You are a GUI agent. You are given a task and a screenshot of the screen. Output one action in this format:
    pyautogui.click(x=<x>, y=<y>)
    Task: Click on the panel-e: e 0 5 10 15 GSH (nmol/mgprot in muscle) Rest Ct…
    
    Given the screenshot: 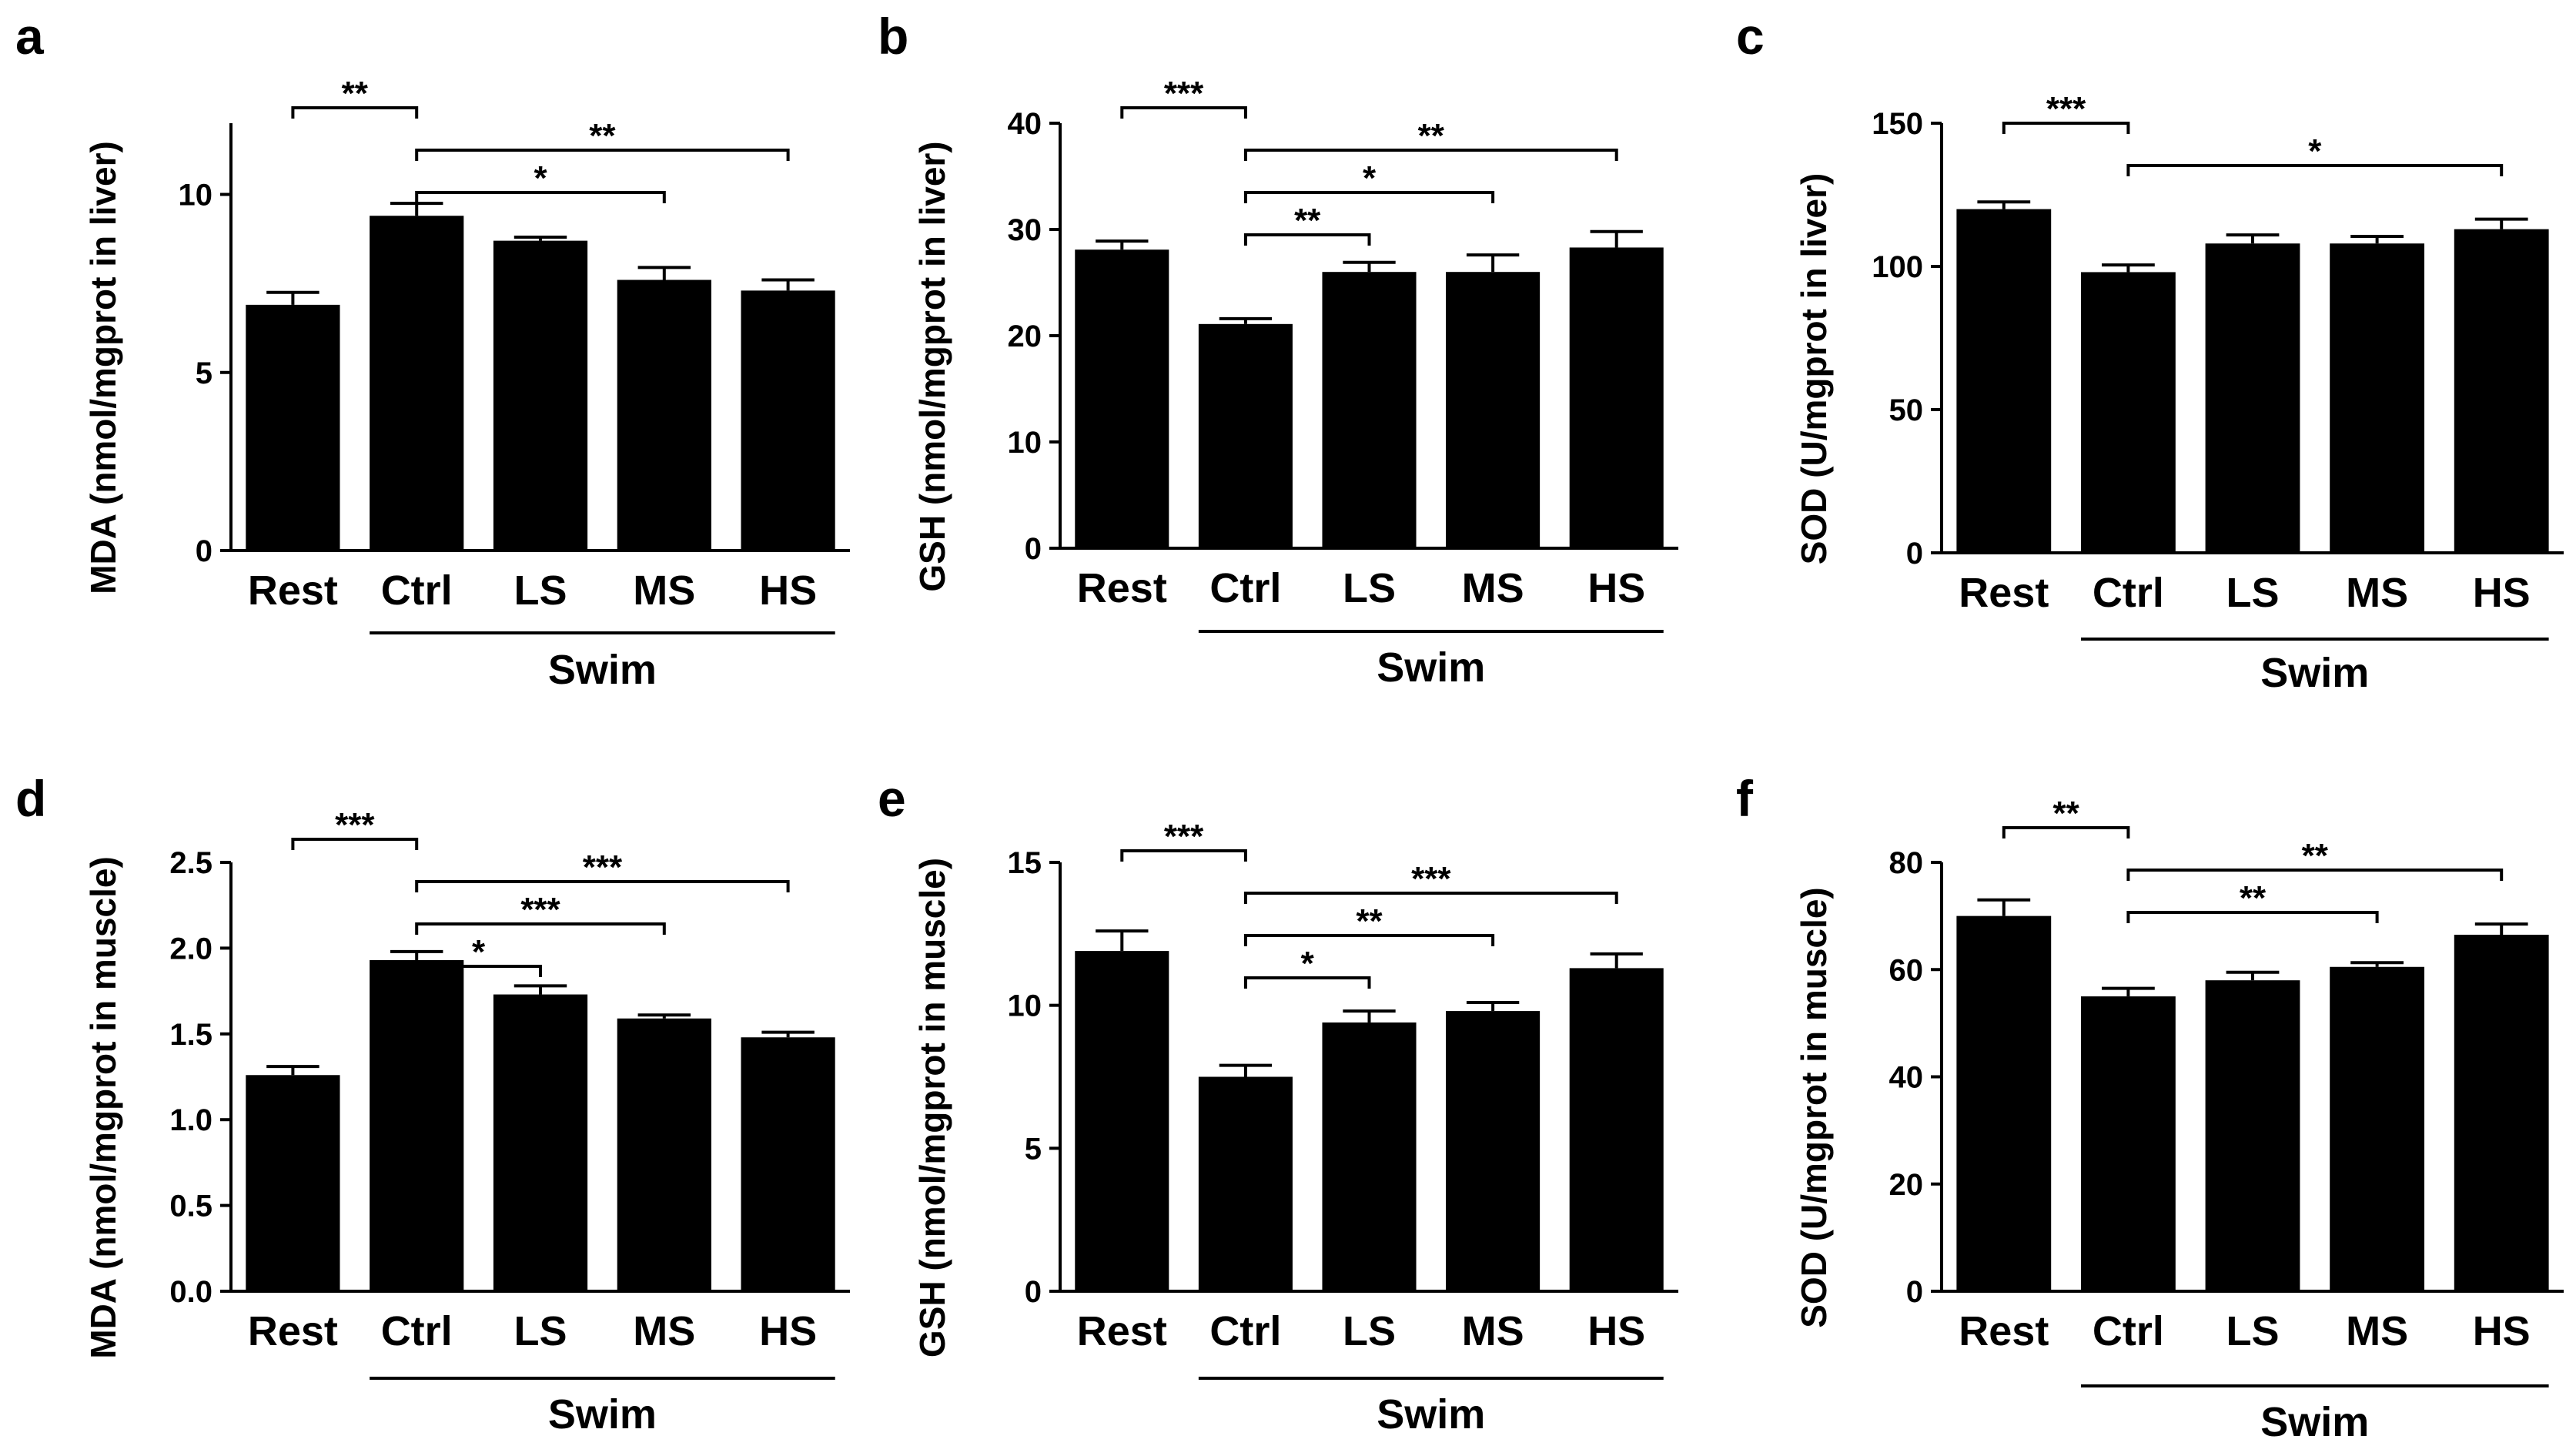 What is the action you would take?
    pyautogui.click(x=1278, y=1104)
    